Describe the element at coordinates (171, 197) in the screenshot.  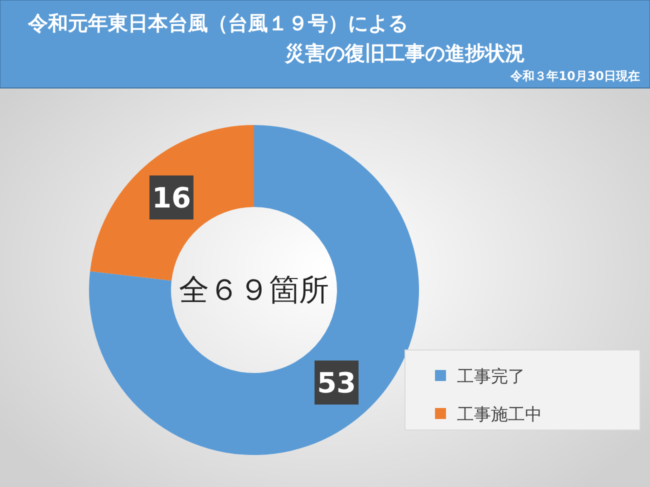
I see `data-label: 16` at that location.